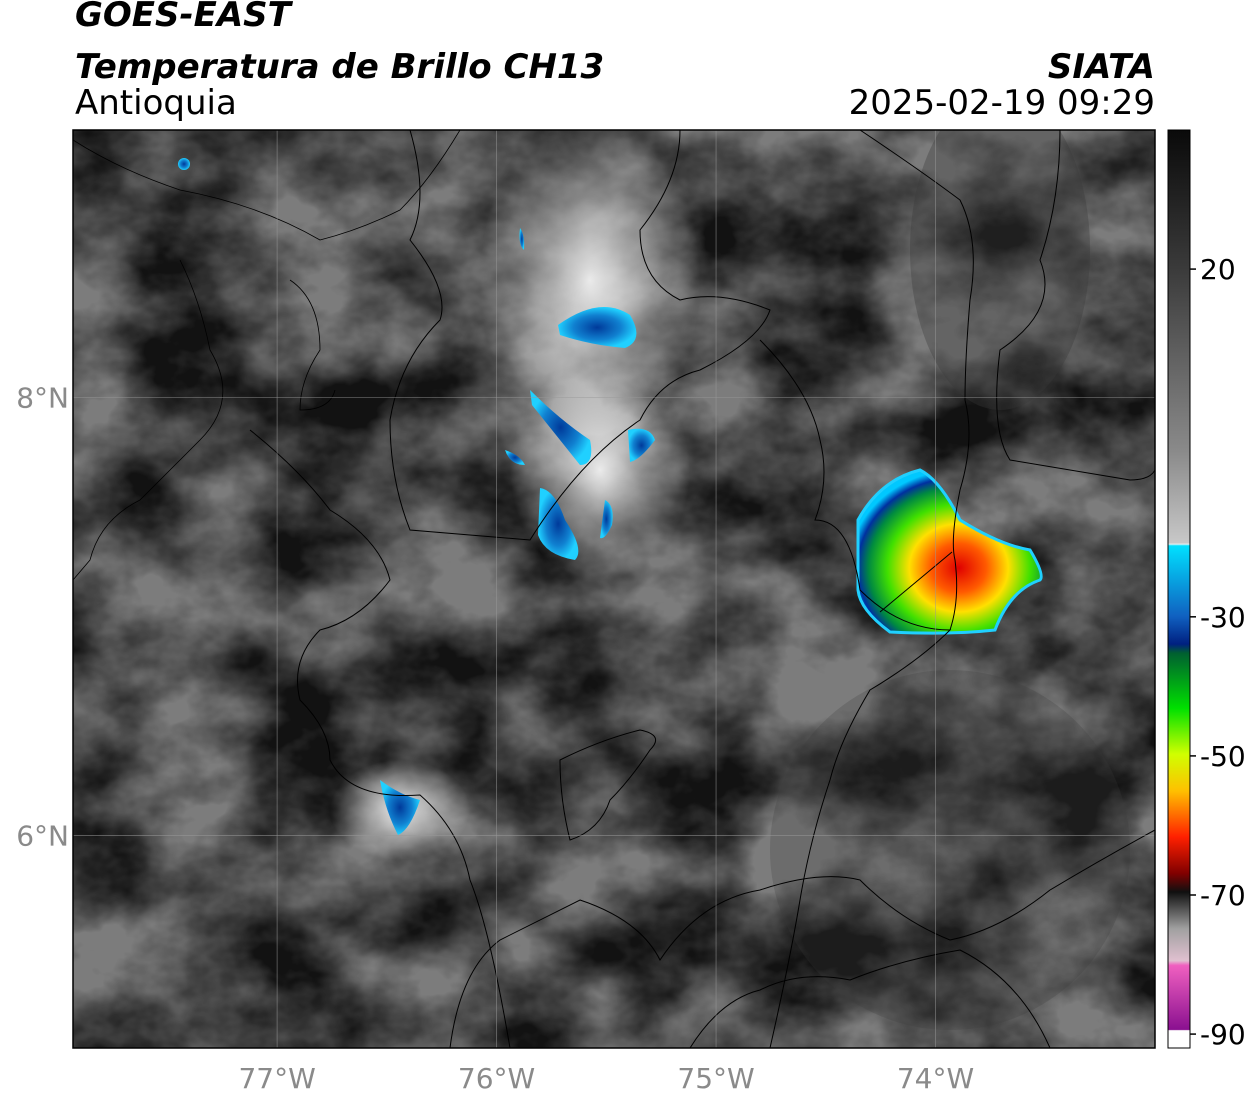  I want to click on colorbar, so click(1179, 589).